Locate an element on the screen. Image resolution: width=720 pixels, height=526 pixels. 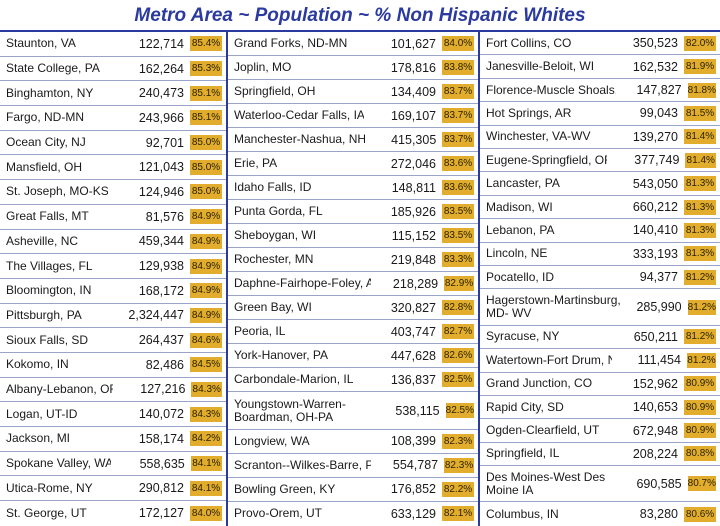
percent-badge: 85.1% is located at coordinates (206, 93).